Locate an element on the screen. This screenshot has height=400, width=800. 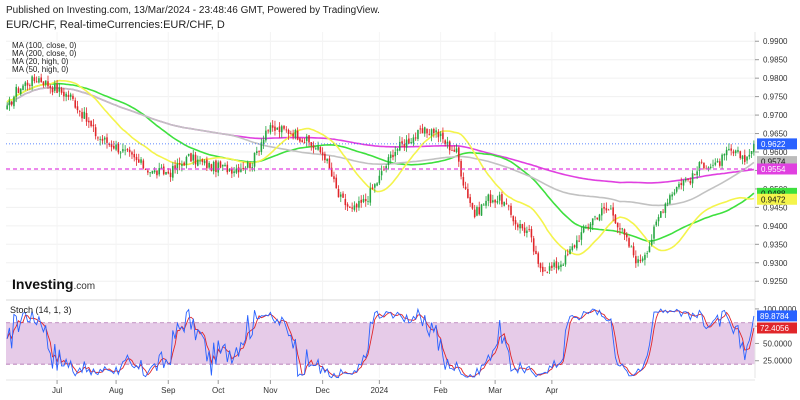
price-tick-label: 0.9350 is located at coordinates (775, 244).